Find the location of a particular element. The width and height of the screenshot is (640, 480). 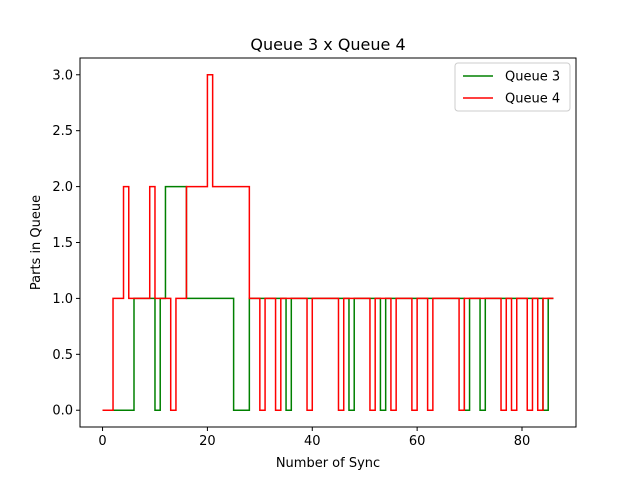

legend-box is located at coordinates (512, 87).